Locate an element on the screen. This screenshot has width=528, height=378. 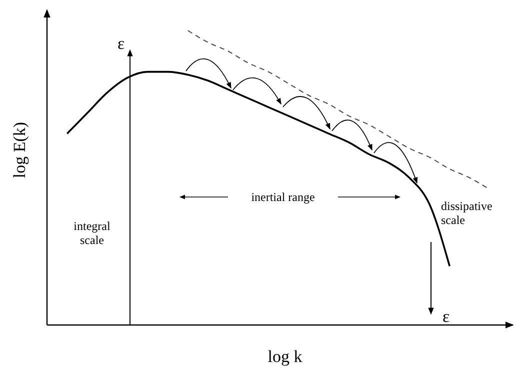
annotation: integral scale is located at coordinates (92, 233).